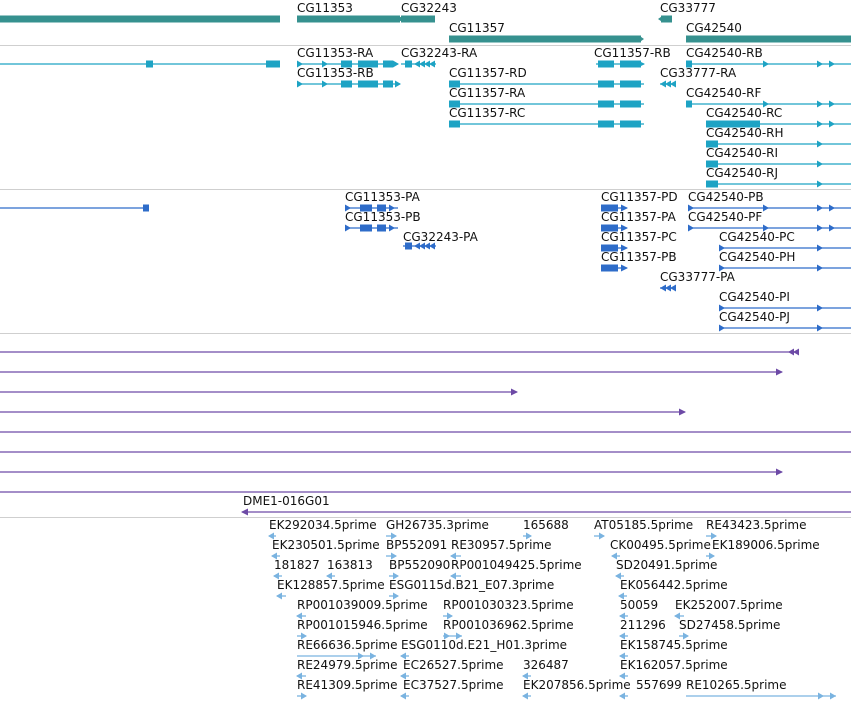 This screenshot has height=701, width=851. I want to click on feature-label: CG11357-PD, so click(639, 197).